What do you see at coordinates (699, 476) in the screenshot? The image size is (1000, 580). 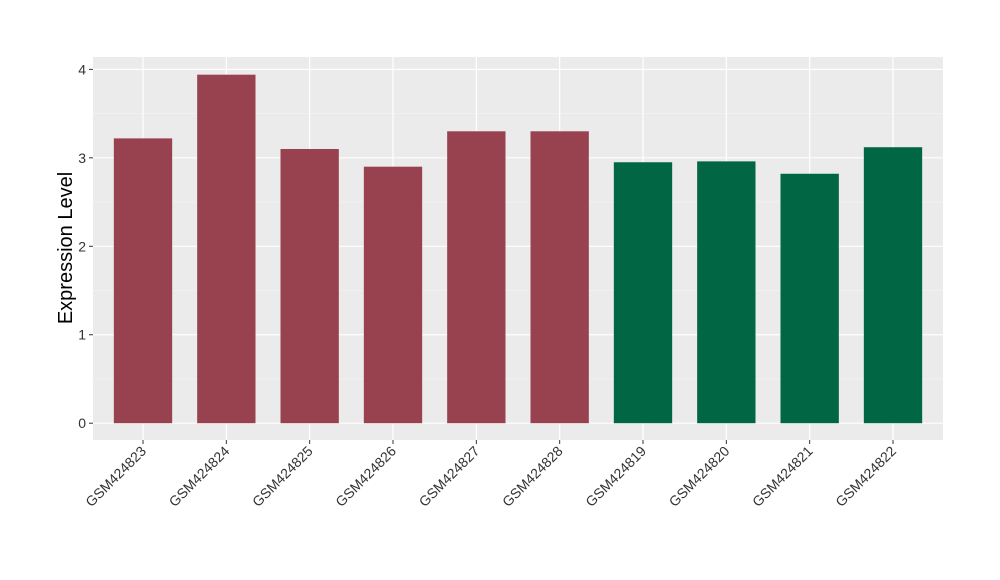 I see `x-tick-label: GSM424820` at bounding box center [699, 476].